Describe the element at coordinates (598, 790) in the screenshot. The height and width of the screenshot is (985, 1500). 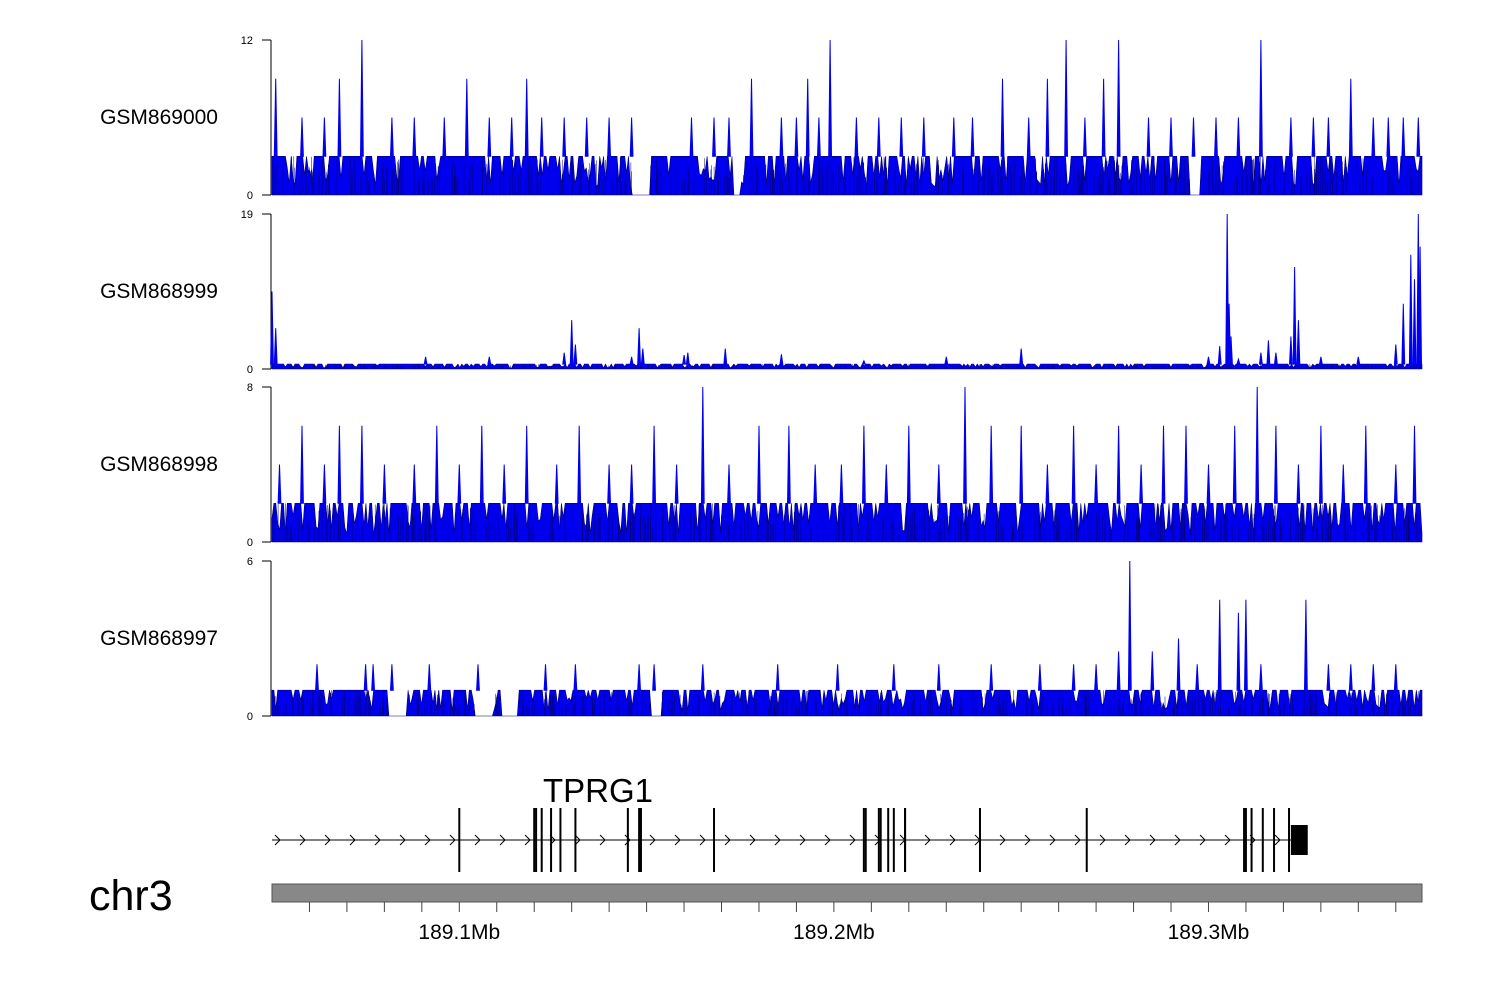
I see `gene-label: TPRG1` at that location.